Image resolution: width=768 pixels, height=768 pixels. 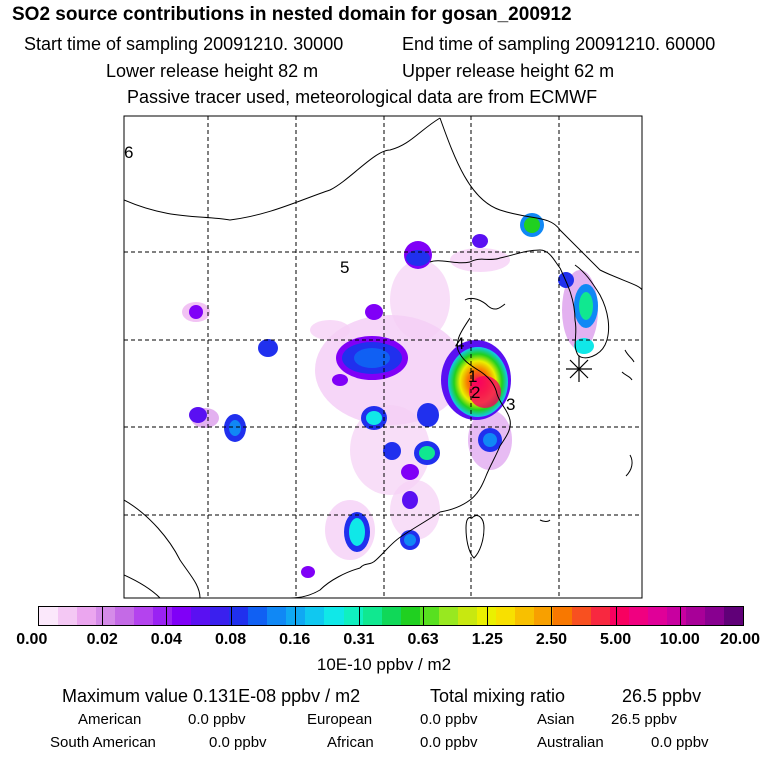 What do you see at coordinates (211, 696) in the screenshot?
I see `maximum-value-label: Maximum value 0.131E-08 ppbv / m2` at bounding box center [211, 696].